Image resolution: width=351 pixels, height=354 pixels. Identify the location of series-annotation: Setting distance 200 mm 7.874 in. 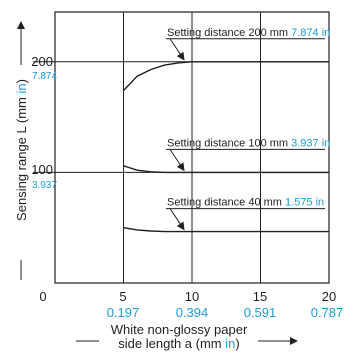
(248, 33).